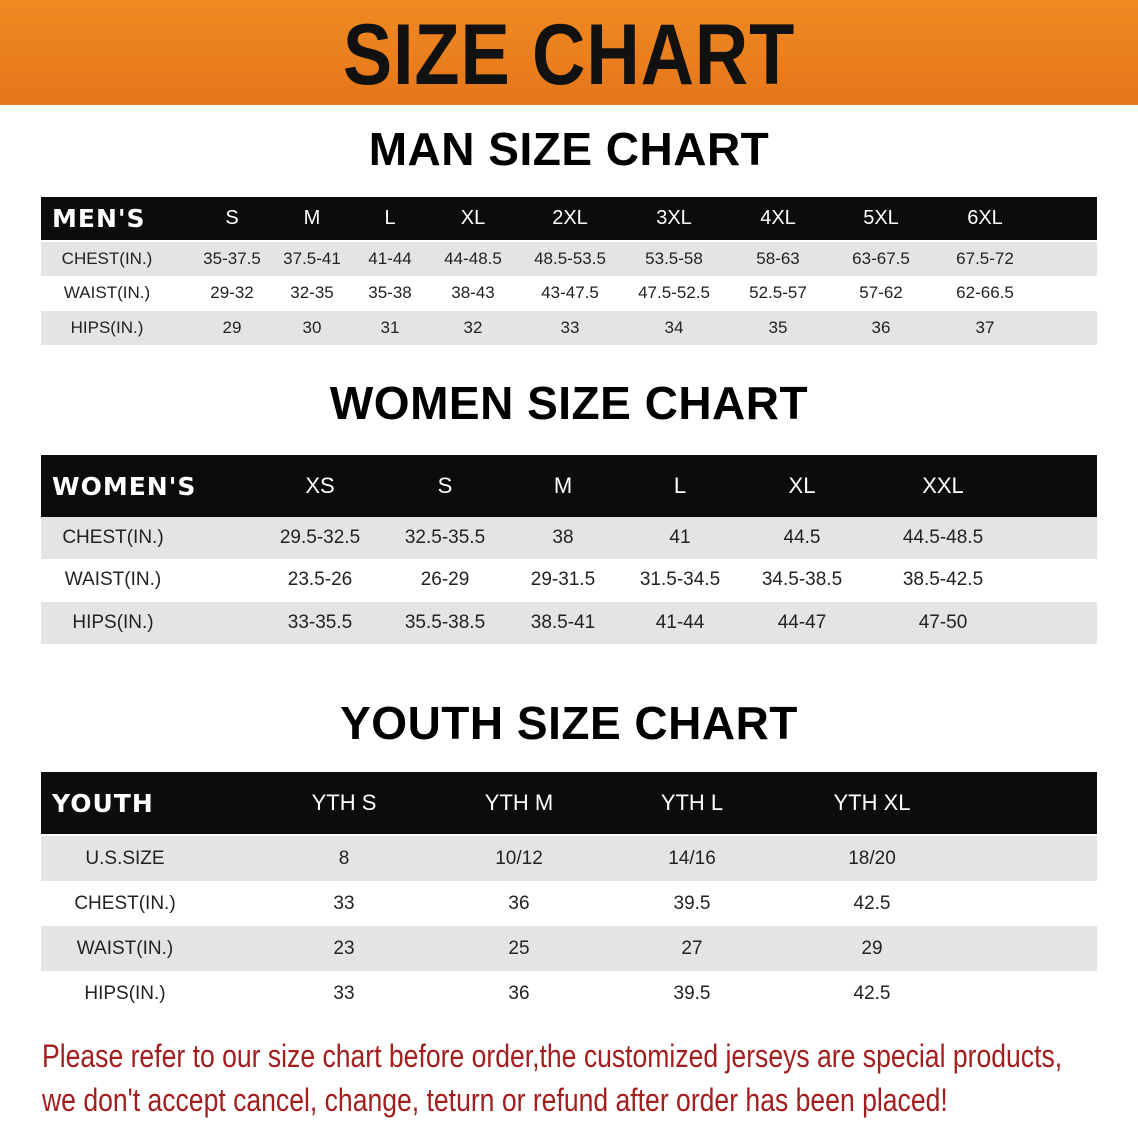 This screenshot has width=1138, height=1132. What do you see at coordinates (674, 293) in the screenshot?
I see `measurement-value: 47.5-52.5` at bounding box center [674, 293].